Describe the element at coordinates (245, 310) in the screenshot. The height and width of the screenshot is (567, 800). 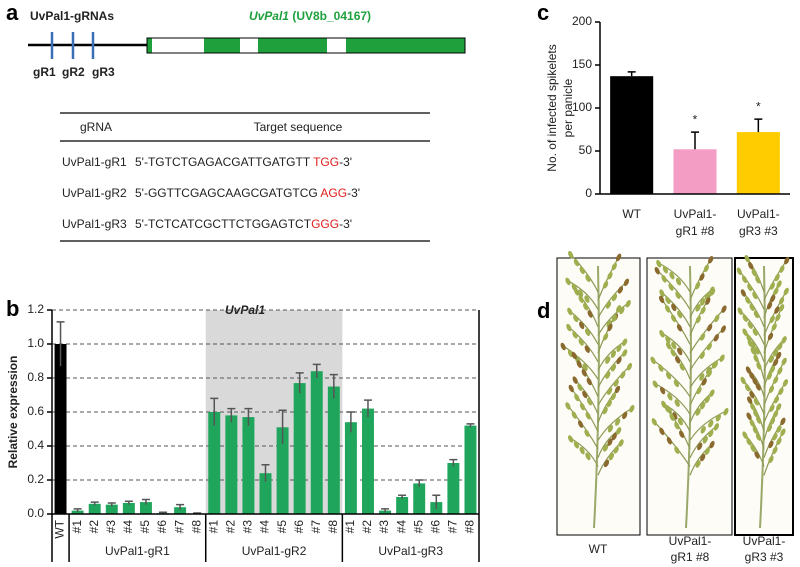
I see `chart-title: UvPal1` at that location.